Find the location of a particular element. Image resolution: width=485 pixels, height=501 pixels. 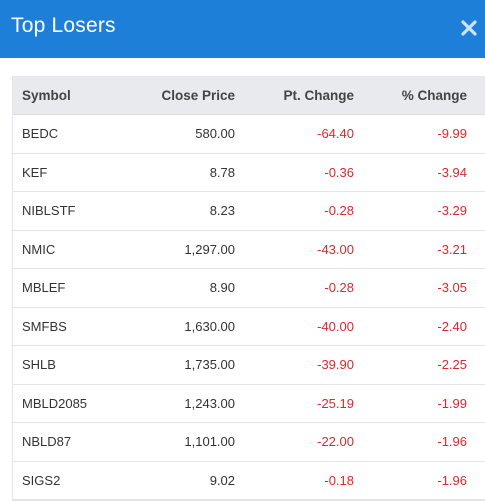

pt-change-cell: -39.90 is located at coordinates (335, 365).